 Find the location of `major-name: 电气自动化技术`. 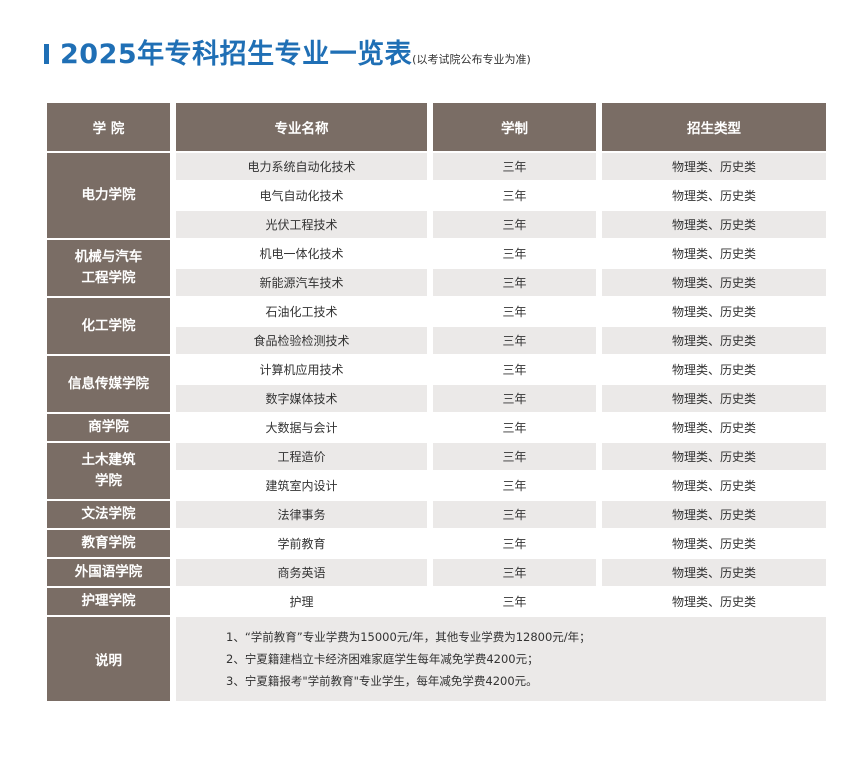

major-name: 电气自动化技术 is located at coordinates (301, 195).